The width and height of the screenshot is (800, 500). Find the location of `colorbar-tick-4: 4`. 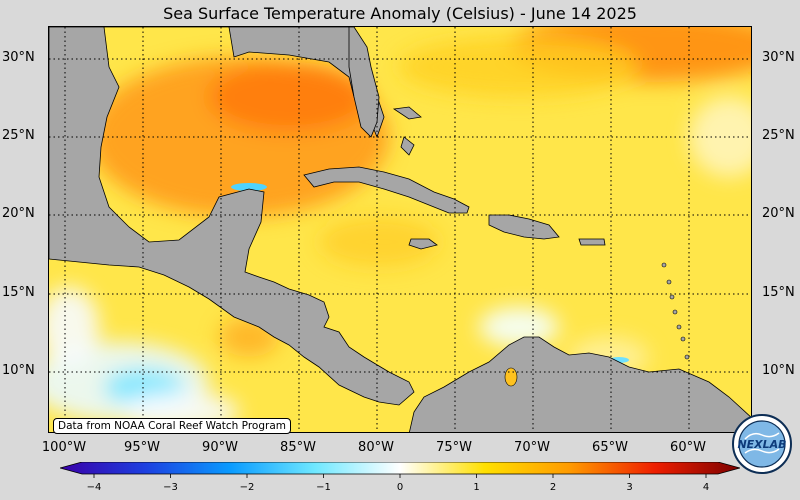

colorbar-tick-4: 4 is located at coordinates (706, 487).